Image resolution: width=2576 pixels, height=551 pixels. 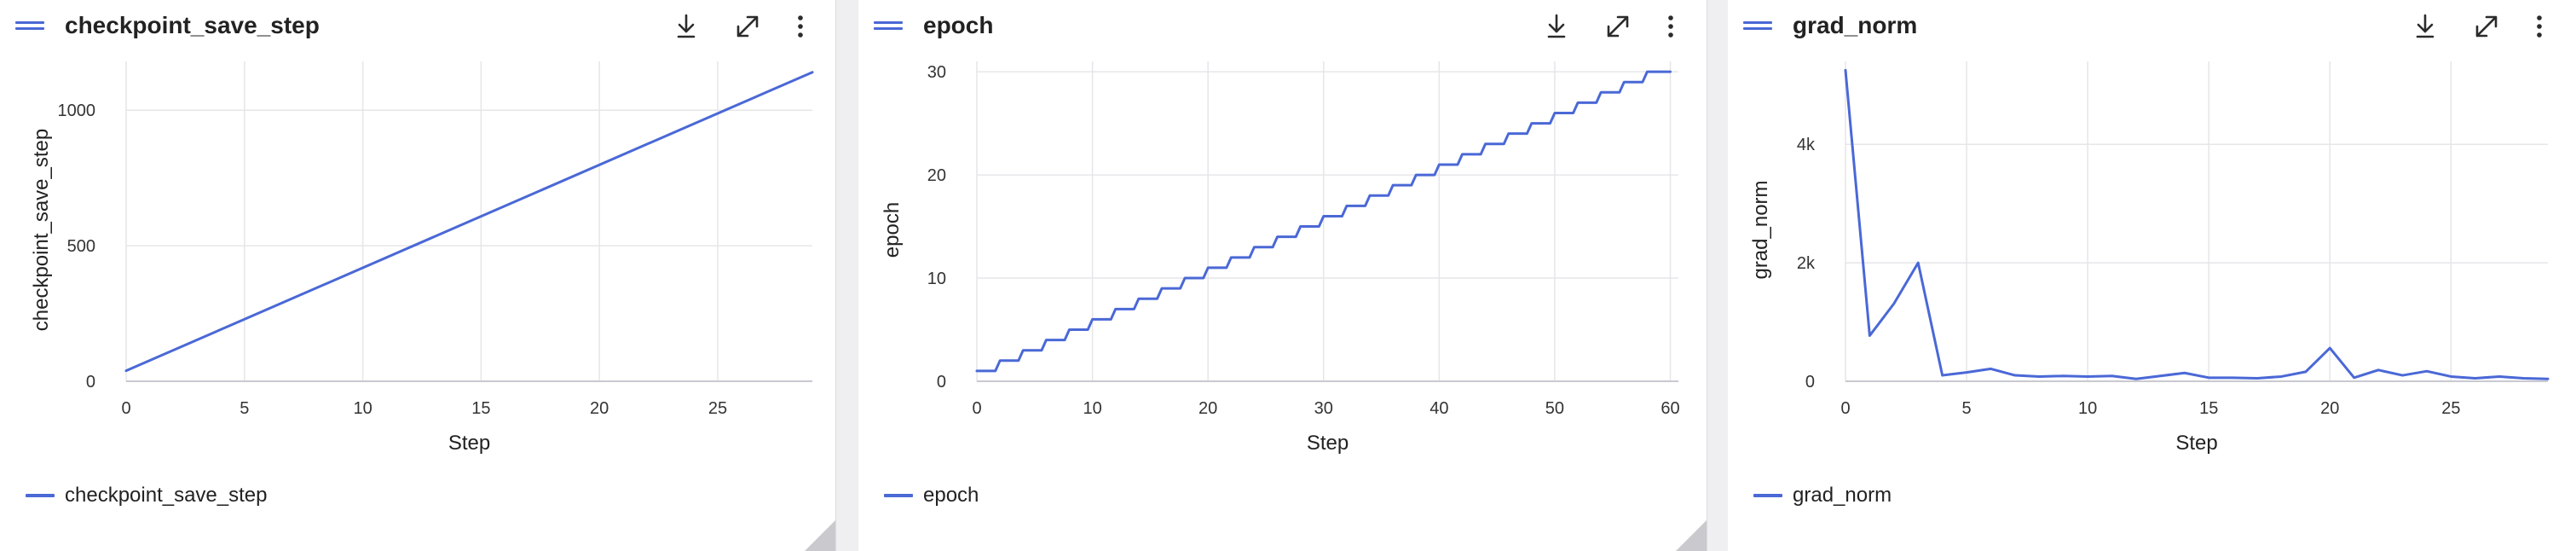 What do you see at coordinates (892, 230) in the screenshot?
I see `y-axis-label: epoch` at bounding box center [892, 230].